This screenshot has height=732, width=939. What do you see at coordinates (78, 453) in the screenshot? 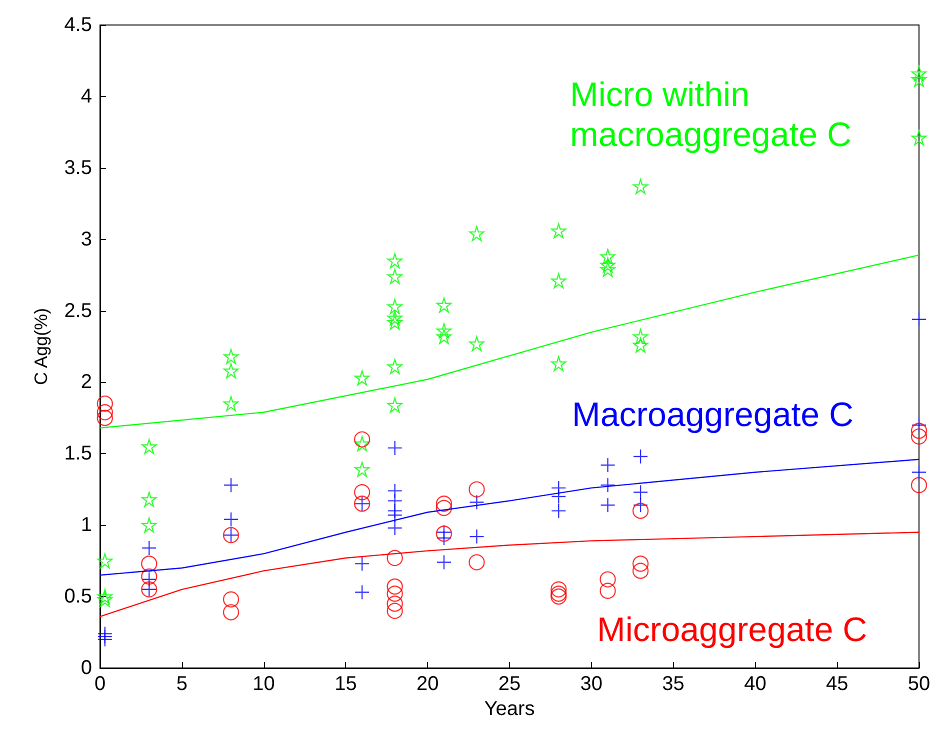
I see `y-tick-label: 1.5` at bounding box center [78, 453].